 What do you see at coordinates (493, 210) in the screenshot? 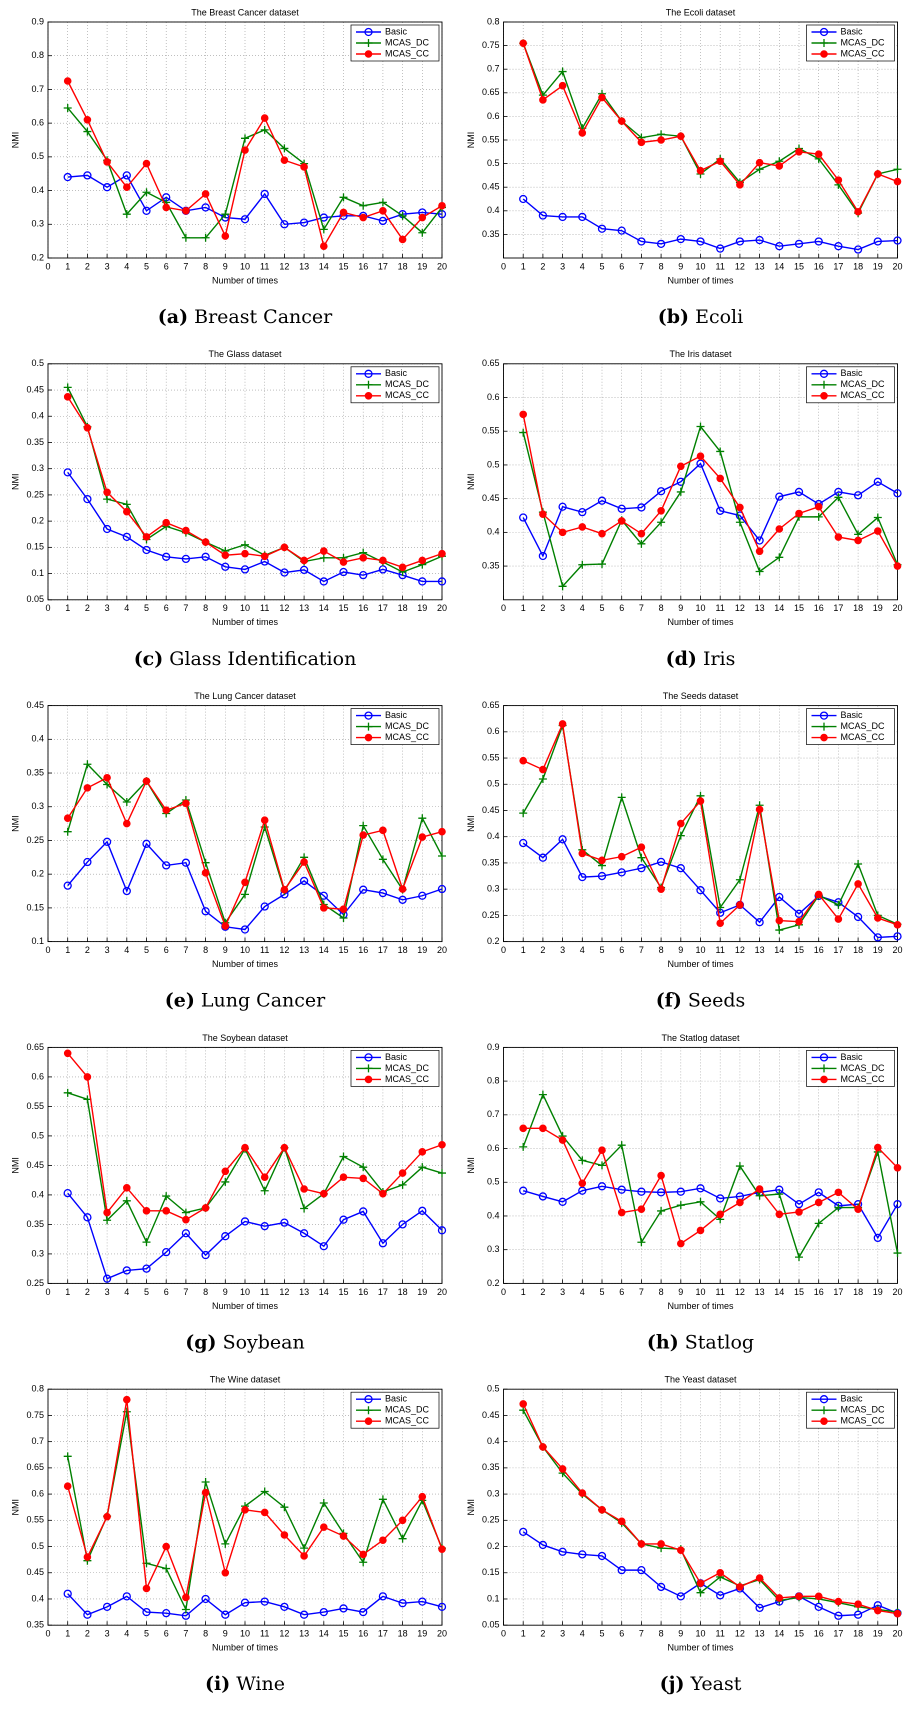
I see `y-tick-label: 0.4` at bounding box center [493, 210].